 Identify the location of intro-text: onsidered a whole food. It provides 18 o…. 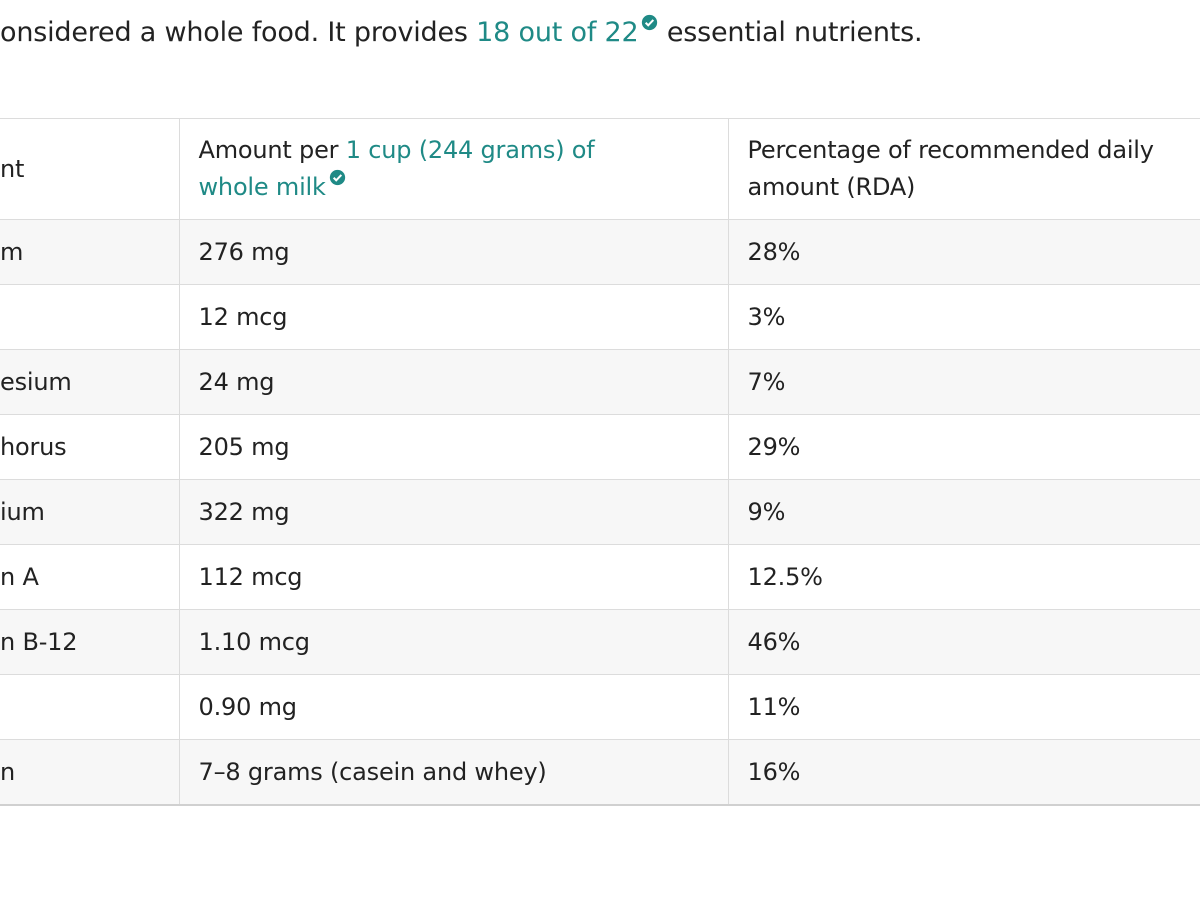
(461, 31).